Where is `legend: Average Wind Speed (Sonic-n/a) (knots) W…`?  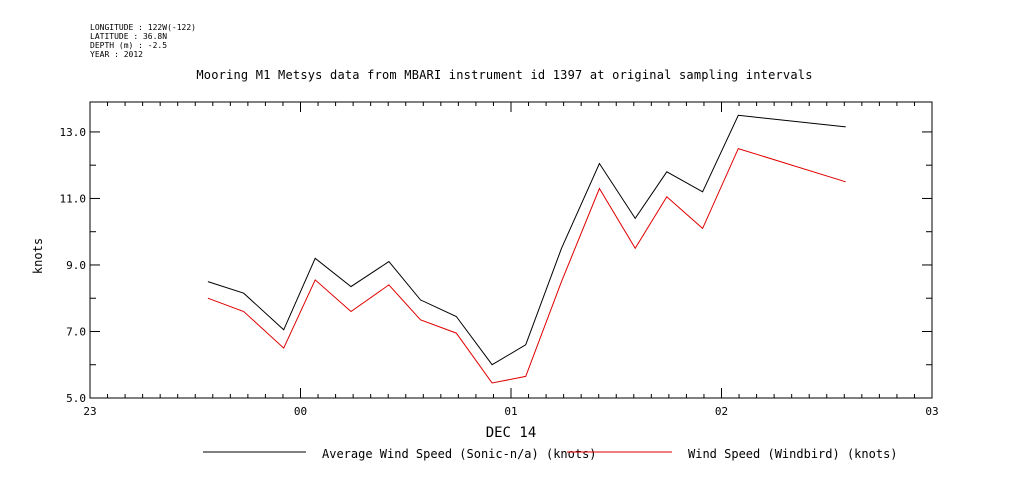
legend: Average Wind Speed (Sonic-n/a) (knots) W… is located at coordinates (550, 454).